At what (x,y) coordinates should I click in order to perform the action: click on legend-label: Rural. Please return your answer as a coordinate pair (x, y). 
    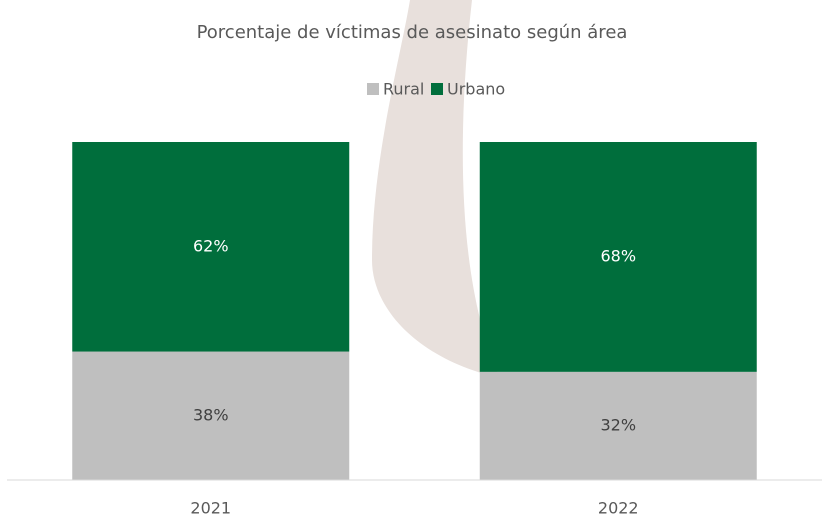
    Looking at the image, I should click on (403, 89).